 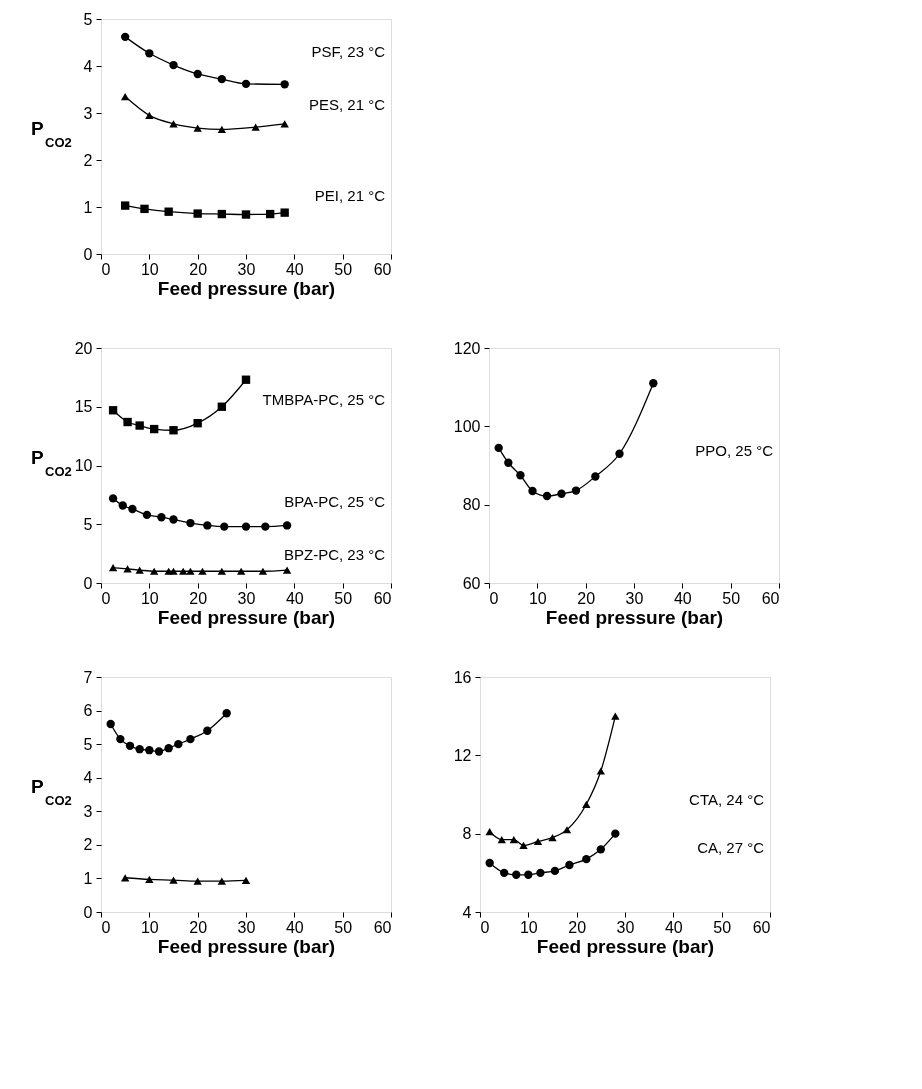 What do you see at coordinates (727, 799) in the screenshot?
I see `text: CTA, 24 °C` at bounding box center [727, 799].